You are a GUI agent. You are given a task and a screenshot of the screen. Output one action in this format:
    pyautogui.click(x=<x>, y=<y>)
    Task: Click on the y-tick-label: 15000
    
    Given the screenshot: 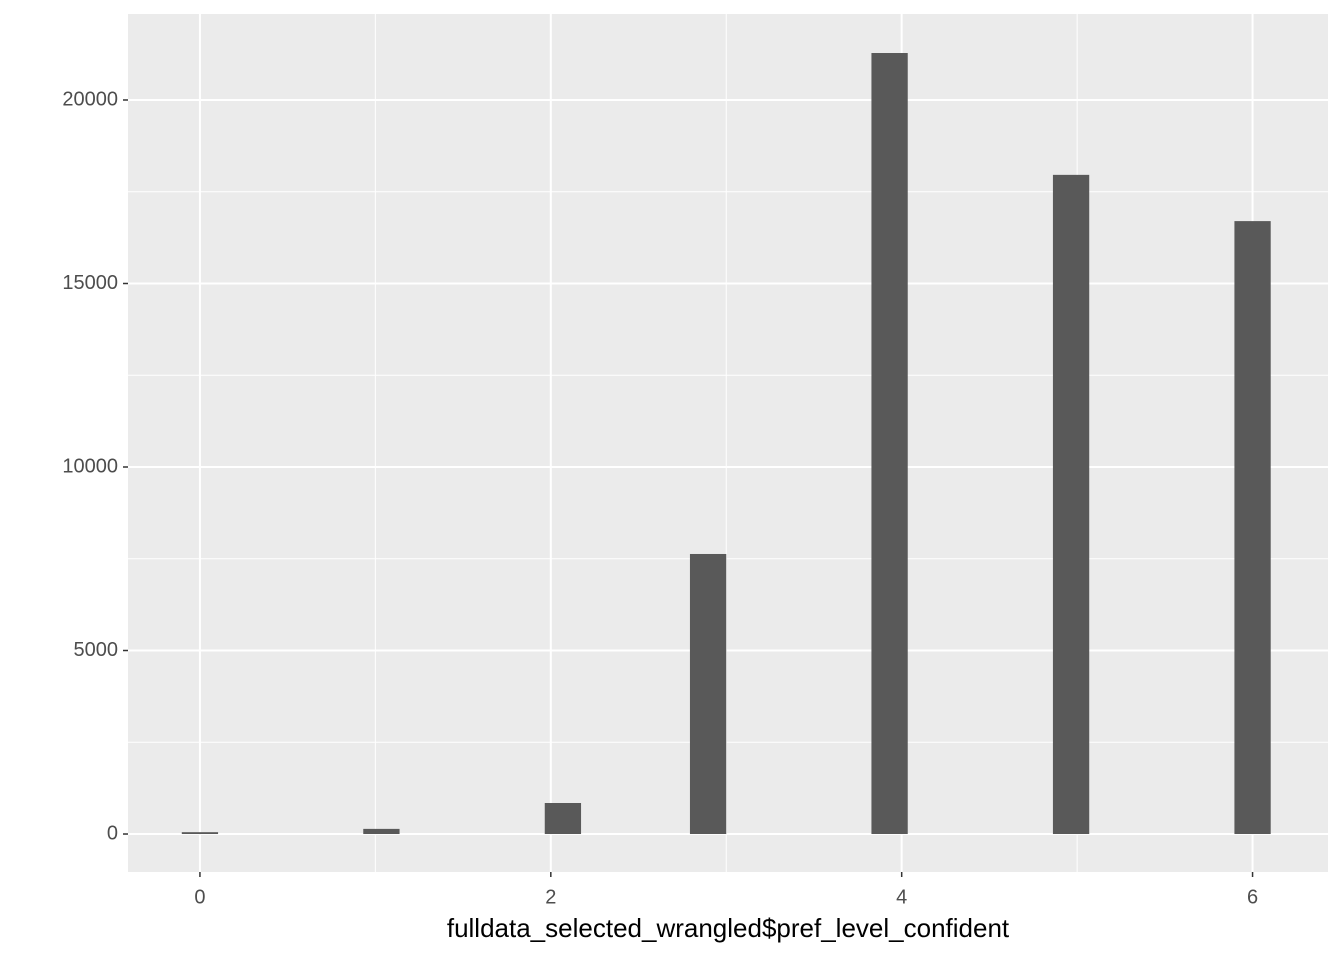 What is the action you would take?
    pyautogui.click(x=90, y=283)
    